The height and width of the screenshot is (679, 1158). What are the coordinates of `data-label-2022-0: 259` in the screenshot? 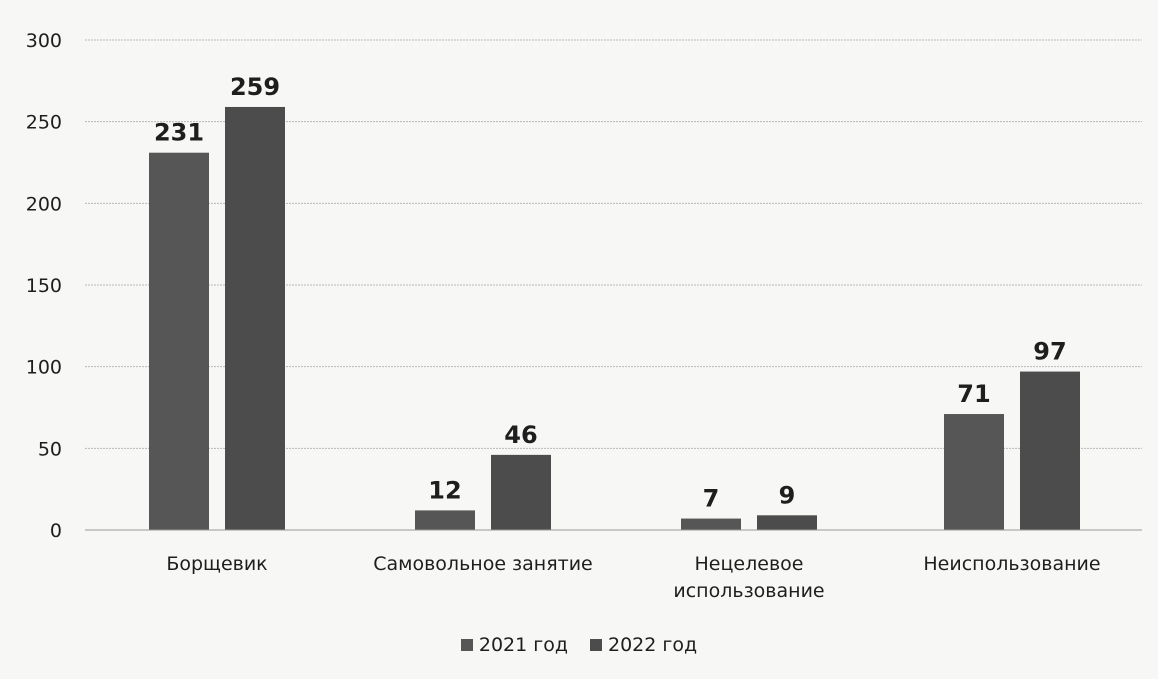 It's located at (255, 87).